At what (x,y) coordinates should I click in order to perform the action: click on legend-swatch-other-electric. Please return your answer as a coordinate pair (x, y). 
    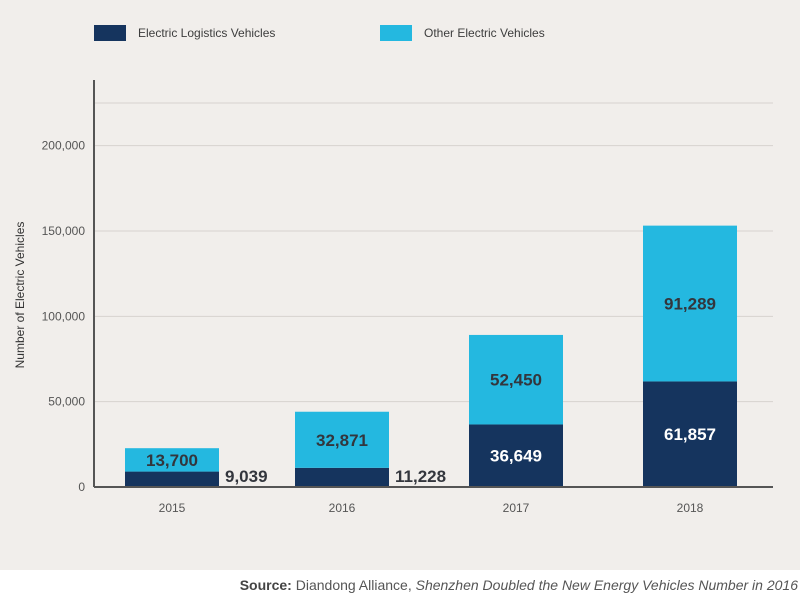
    Looking at the image, I should click on (396, 33).